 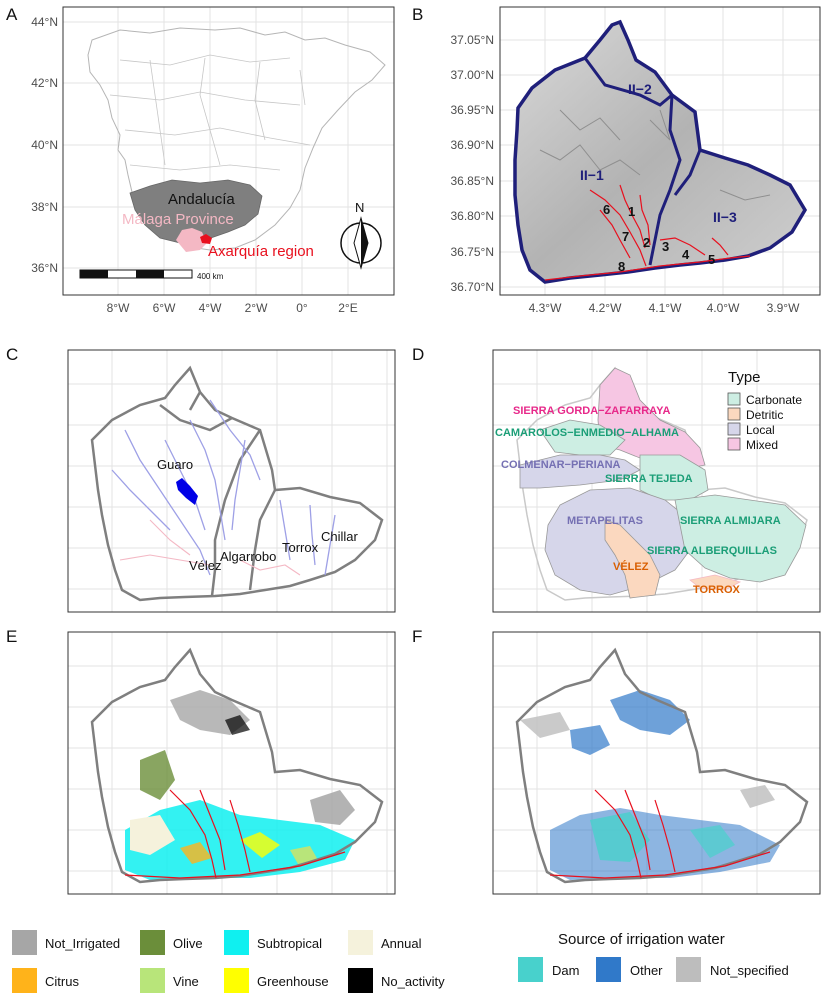 I want to click on scale-label: 400 km, so click(x=210, y=276).